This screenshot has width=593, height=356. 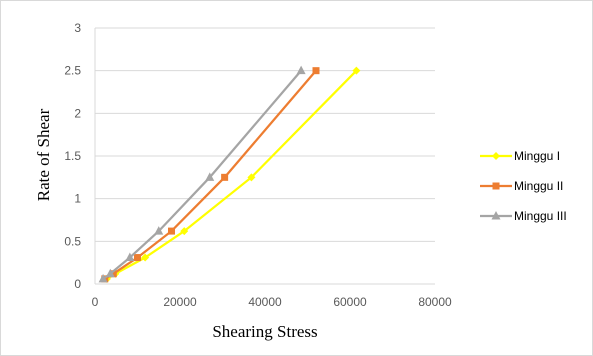 I want to click on x-tick-label: 80000, so click(x=435, y=302).